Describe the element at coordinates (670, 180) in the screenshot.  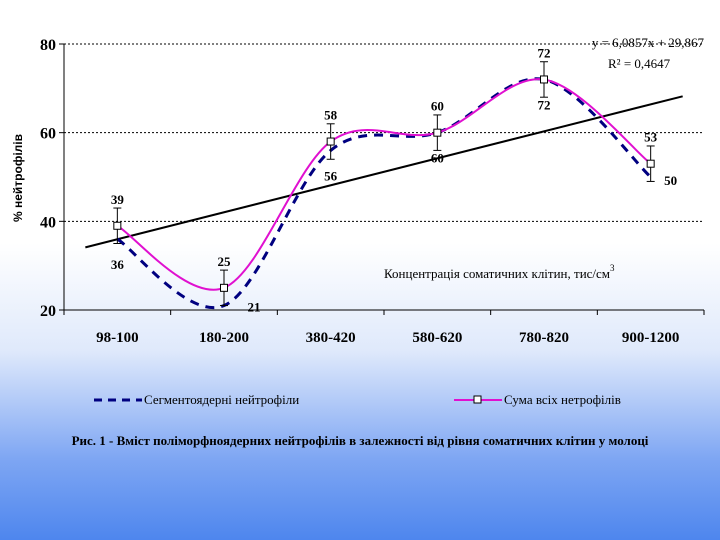
I see `data-label: 50` at that location.